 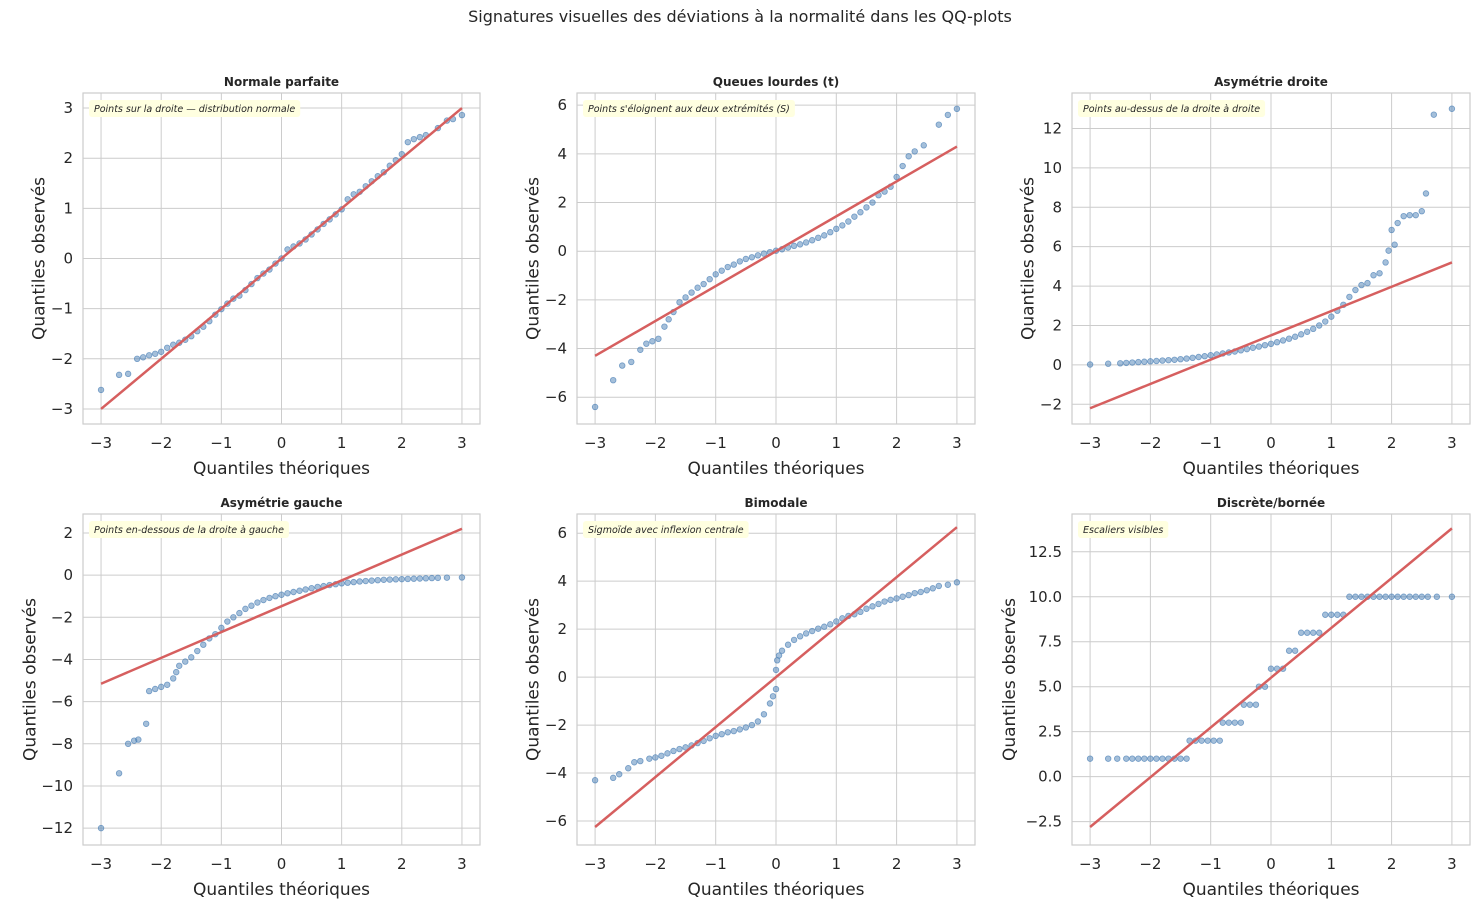 I want to click on annotation-box, so click(x=1172, y=108).